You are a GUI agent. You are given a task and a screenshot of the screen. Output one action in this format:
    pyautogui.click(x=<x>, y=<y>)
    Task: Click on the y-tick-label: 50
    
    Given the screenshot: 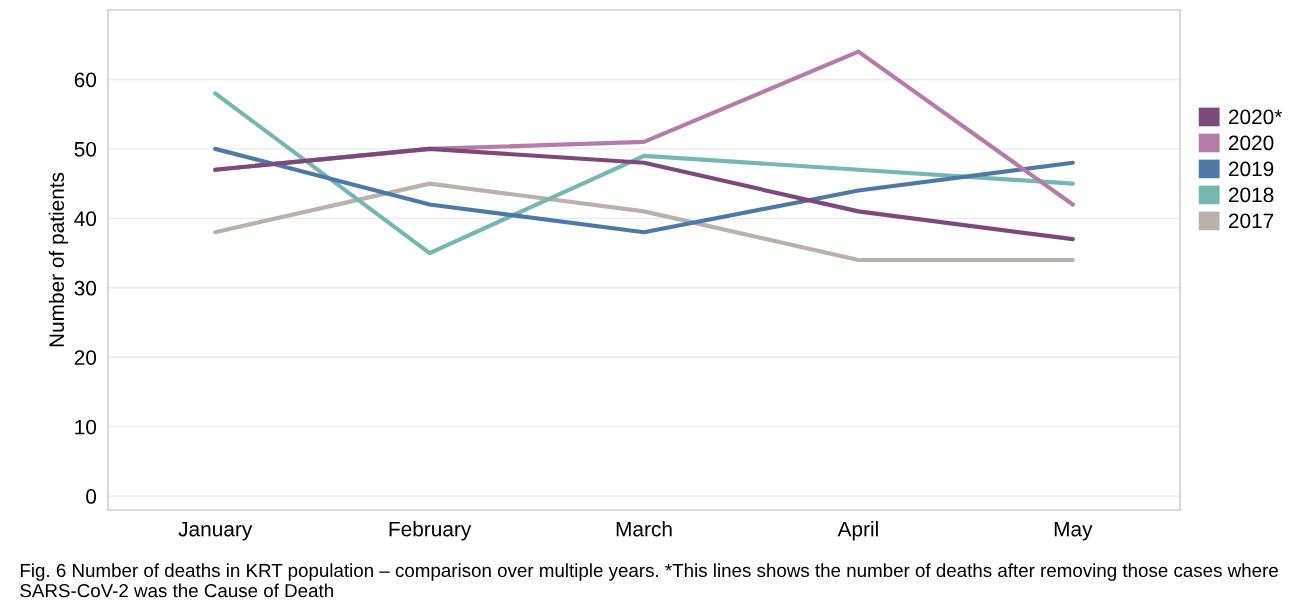 What is the action you would take?
    pyautogui.click(x=85, y=149)
    